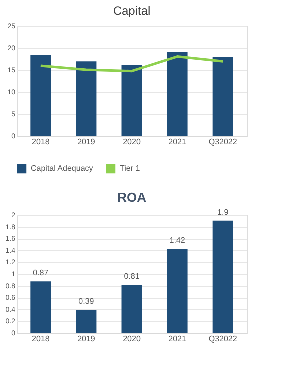 Image resolution: width=293 pixels, height=372 pixels. What do you see at coordinates (130, 169) in the screenshot?
I see `legend-label: Tier 1` at bounding box center [130, 169].